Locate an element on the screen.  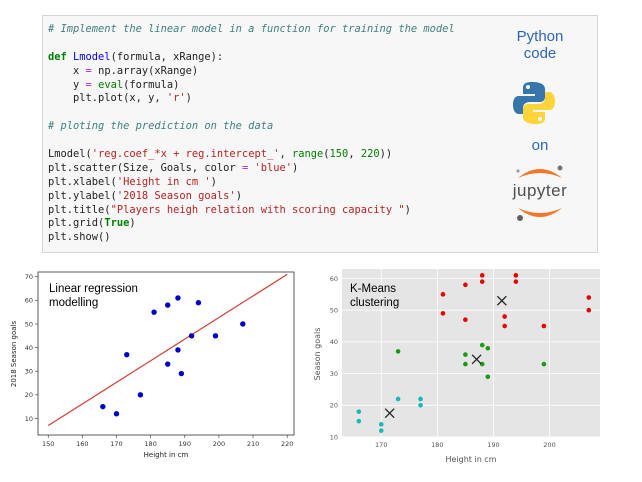
python-logo-yellow-eye is located at coordinates (540, 119).